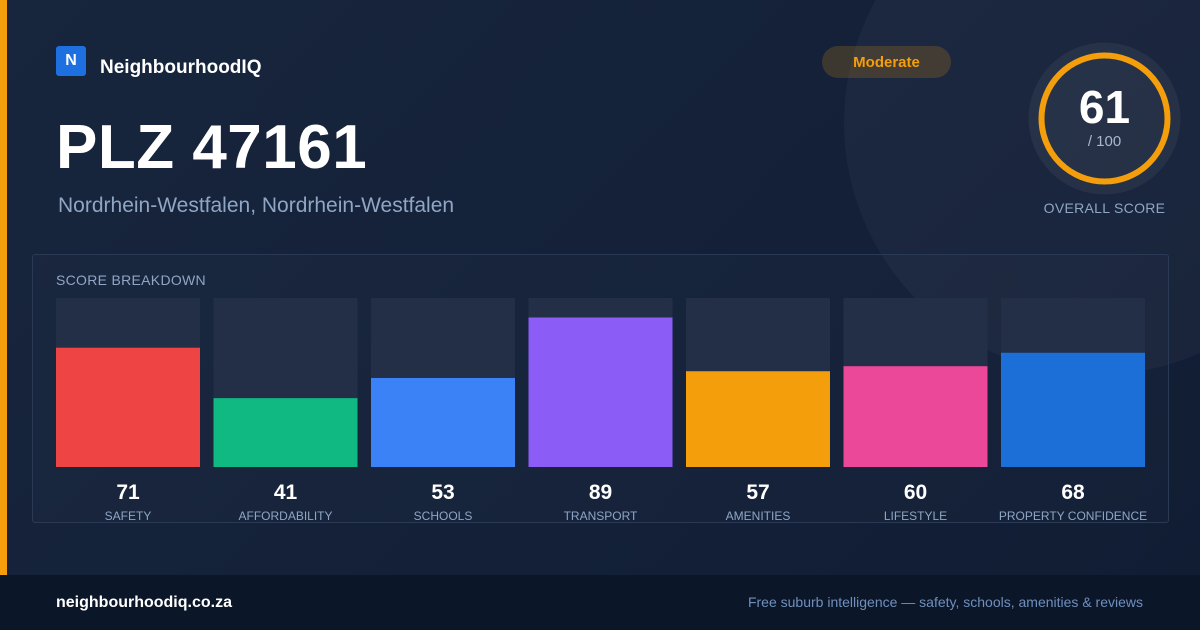 This screenshot has height=630, width=1200. I want to click on overall-score-label: OVERALL SCORE, so click(1104, 208).